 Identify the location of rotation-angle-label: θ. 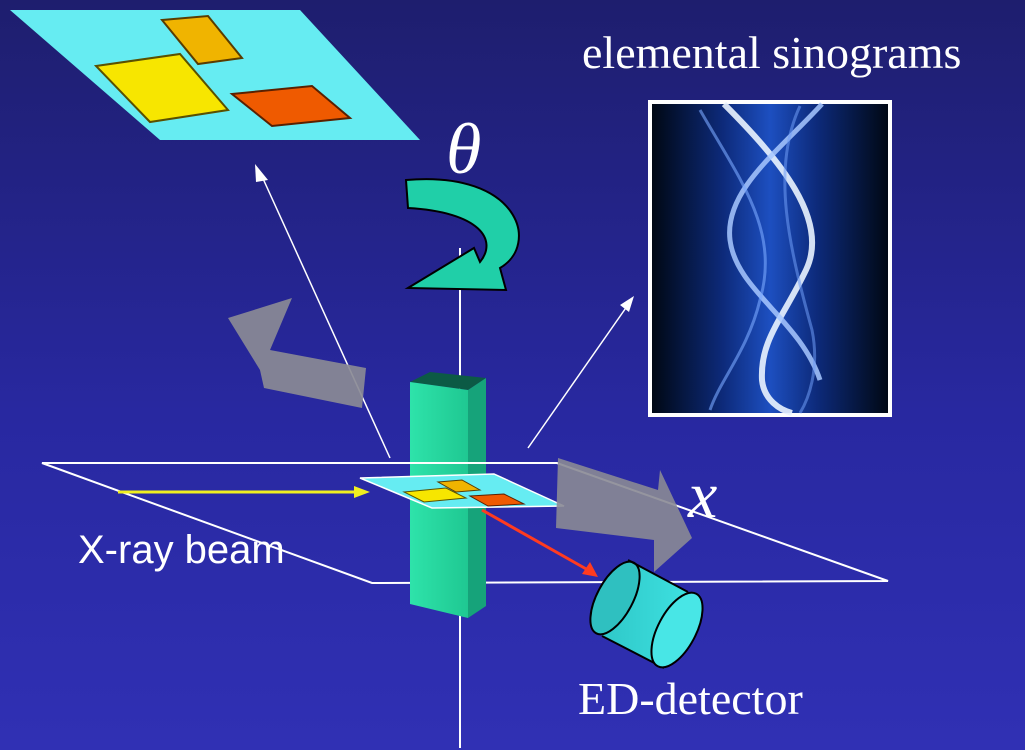
(464, 149).